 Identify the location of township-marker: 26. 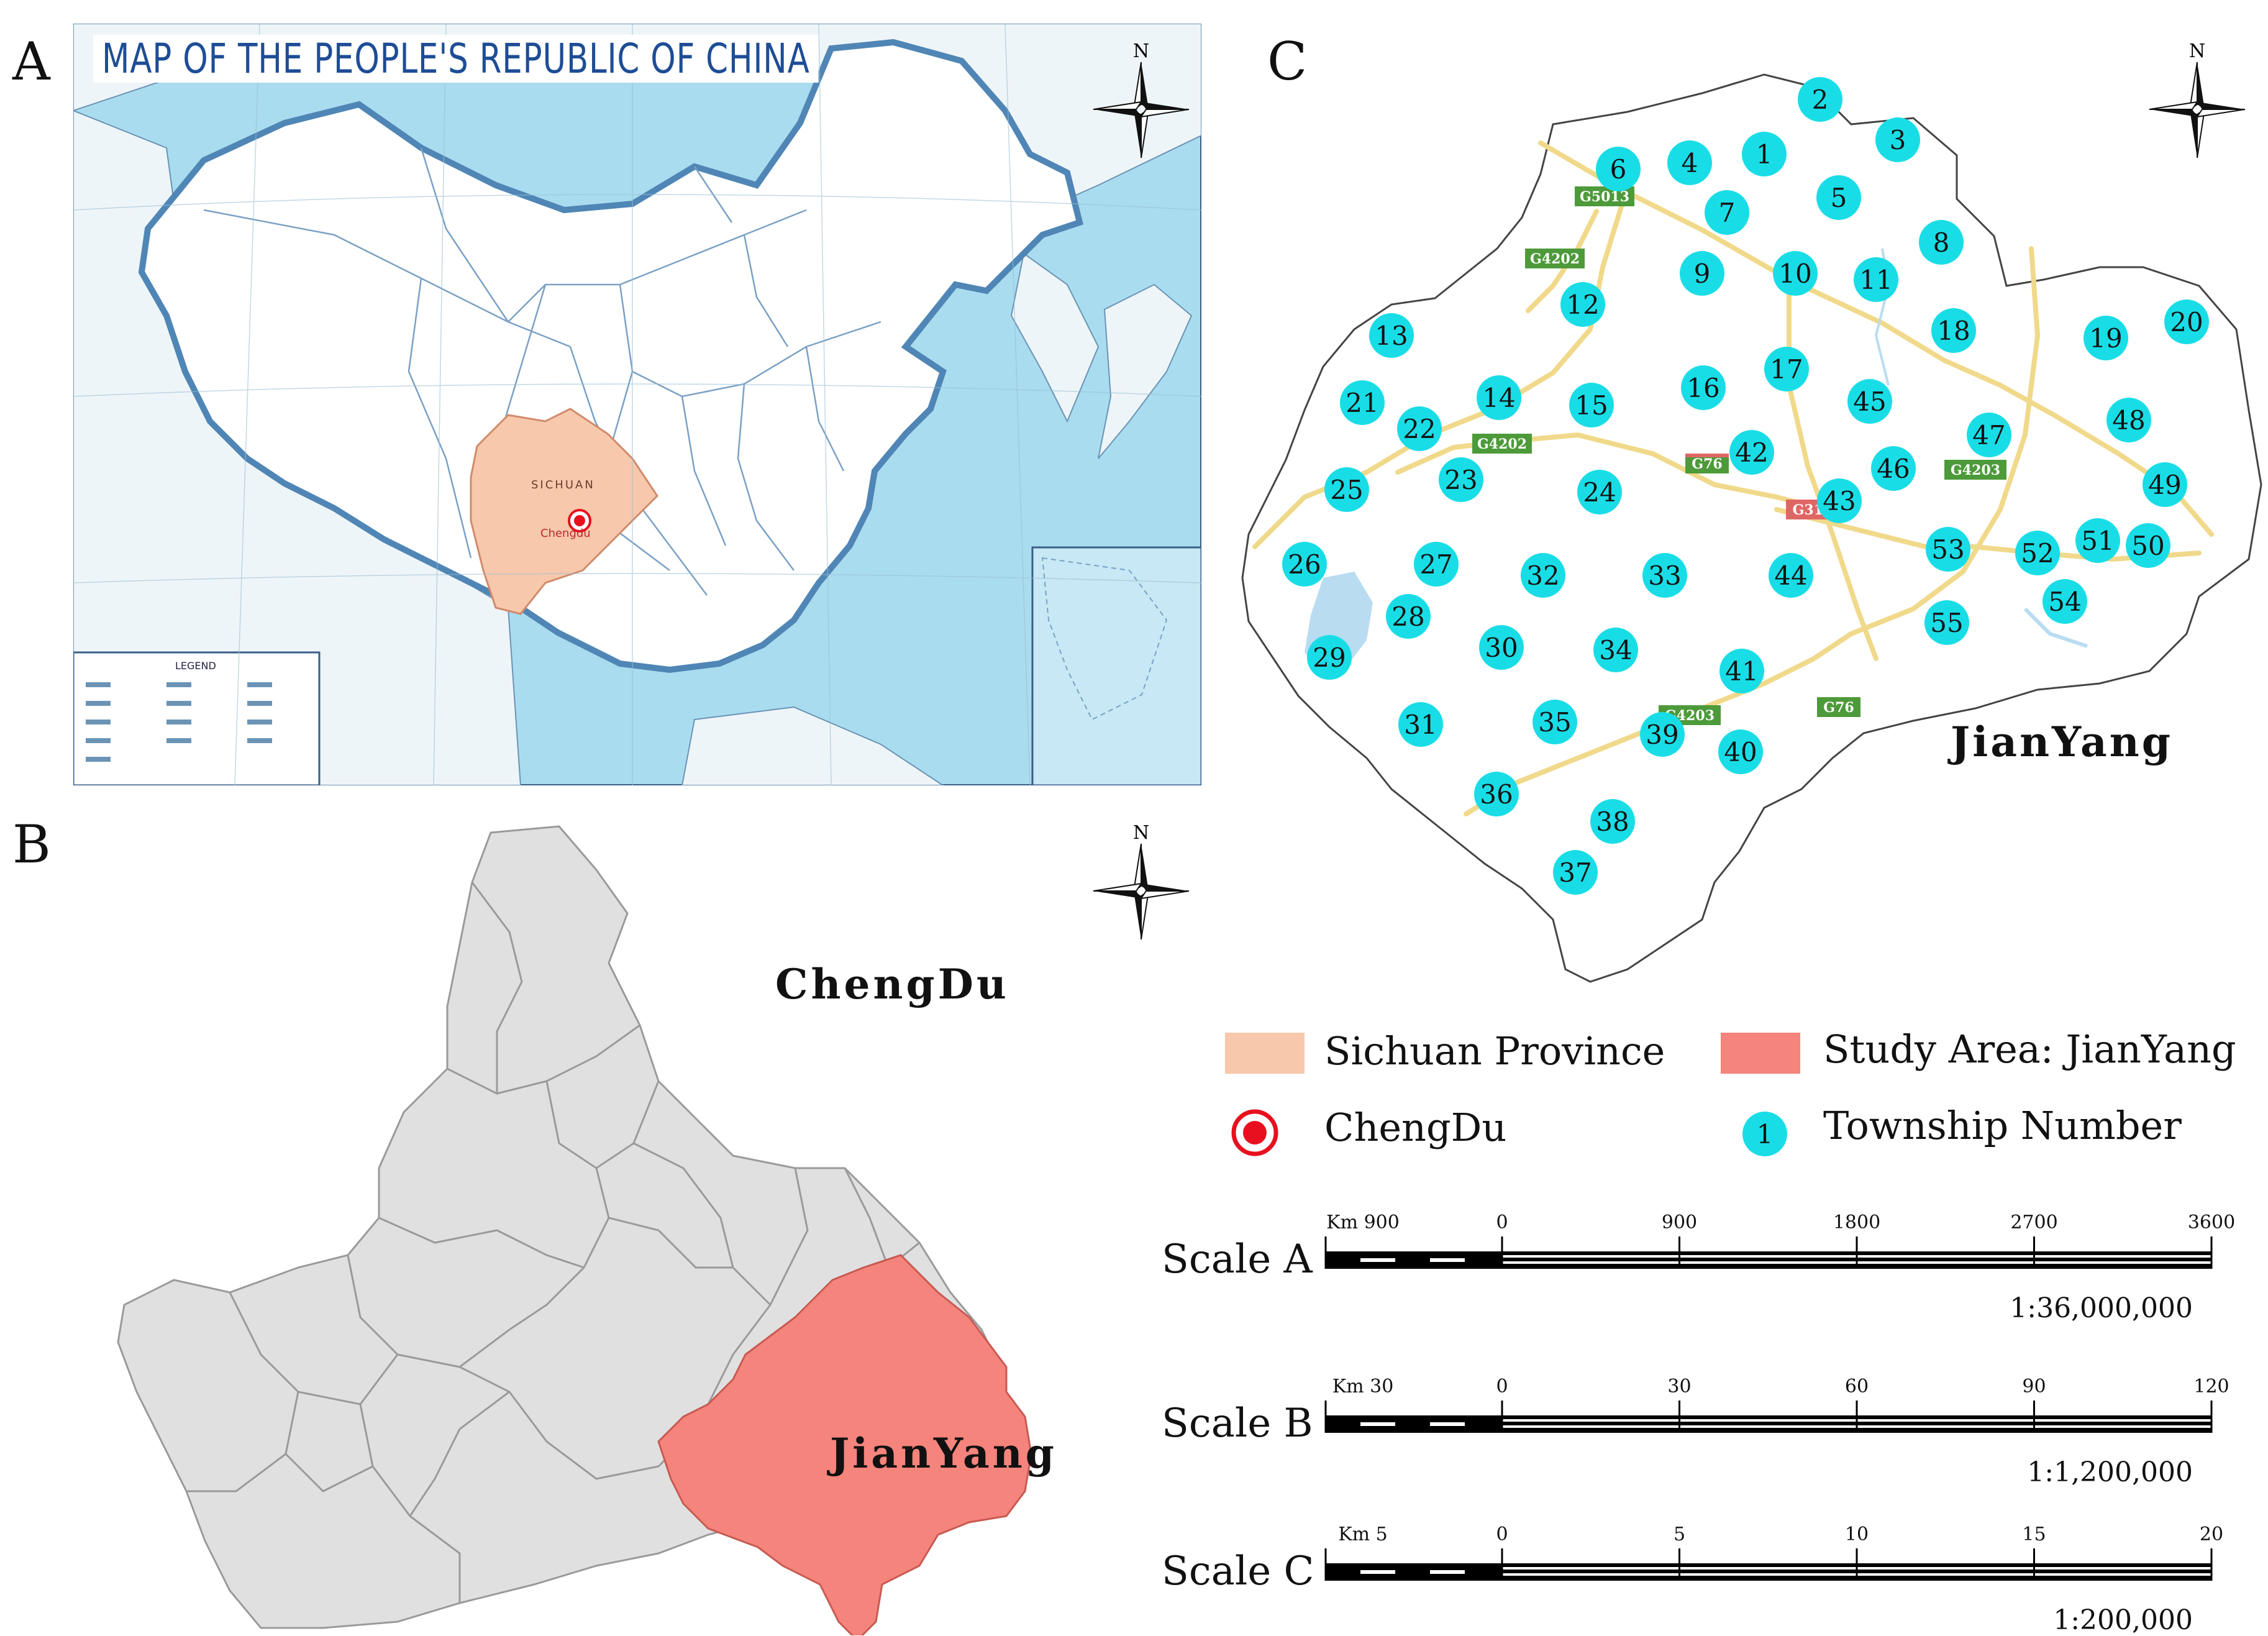
(1304, 564).